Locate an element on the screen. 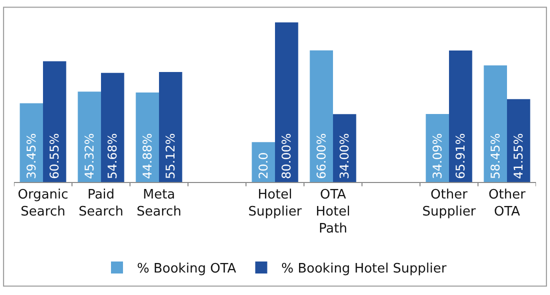 This screenshot has height=295, width=550. x-tick-label: Meta Search is located at coordinates (159, 204).